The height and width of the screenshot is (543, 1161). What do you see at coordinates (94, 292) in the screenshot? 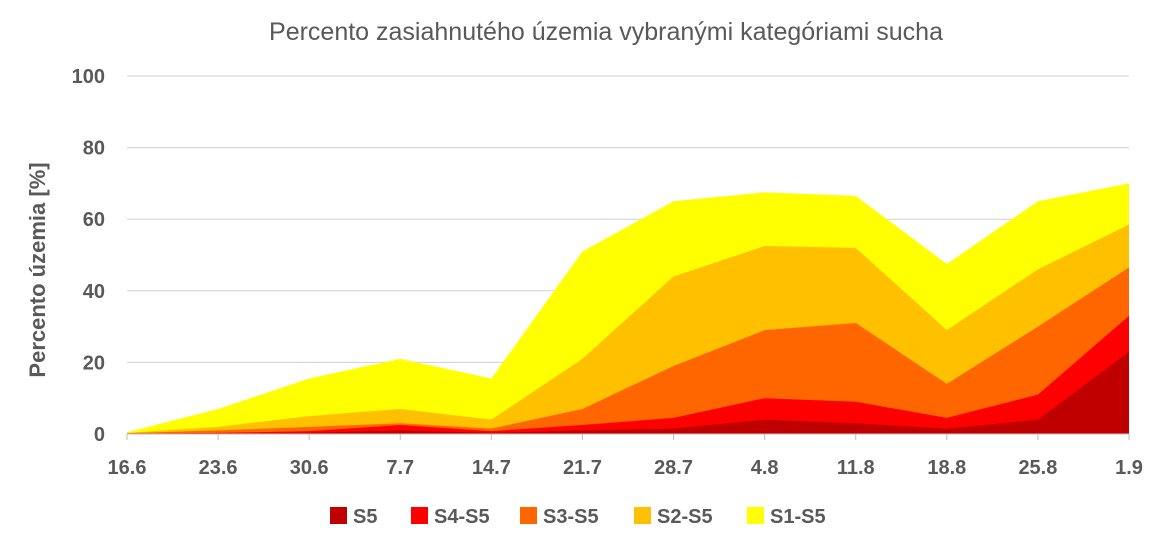
I see `y-tick-label: 40` at bounding box center [94, 292].